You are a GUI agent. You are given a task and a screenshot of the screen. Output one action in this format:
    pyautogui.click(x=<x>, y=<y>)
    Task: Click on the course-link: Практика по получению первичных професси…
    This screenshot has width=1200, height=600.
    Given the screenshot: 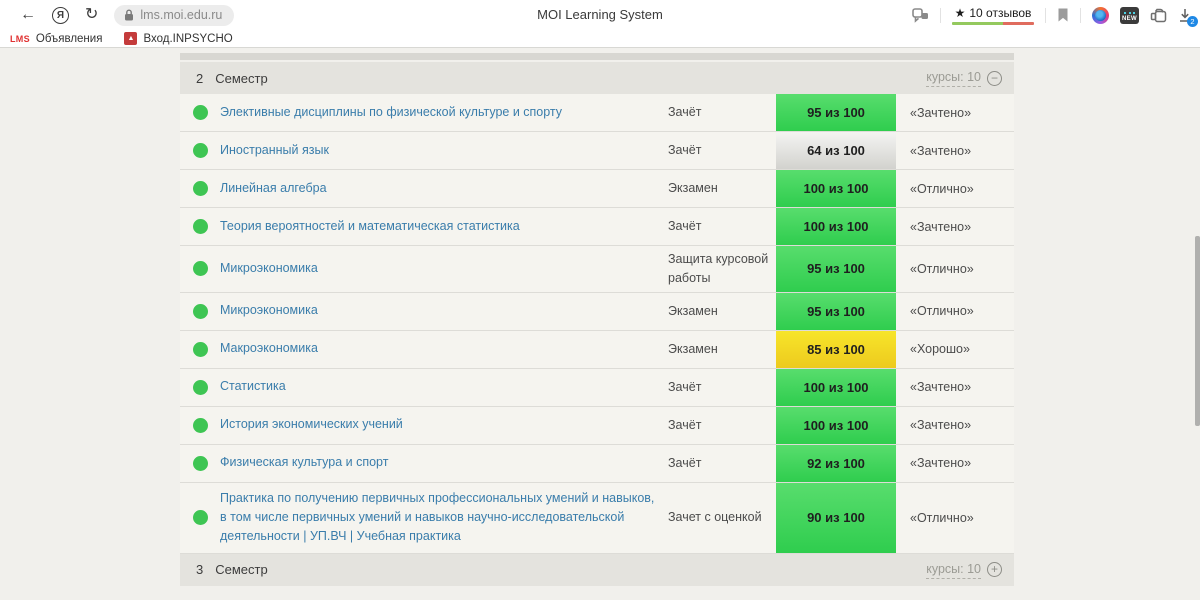 What is the action you would take?
    pyautogui.click(x=437, y=517)
    